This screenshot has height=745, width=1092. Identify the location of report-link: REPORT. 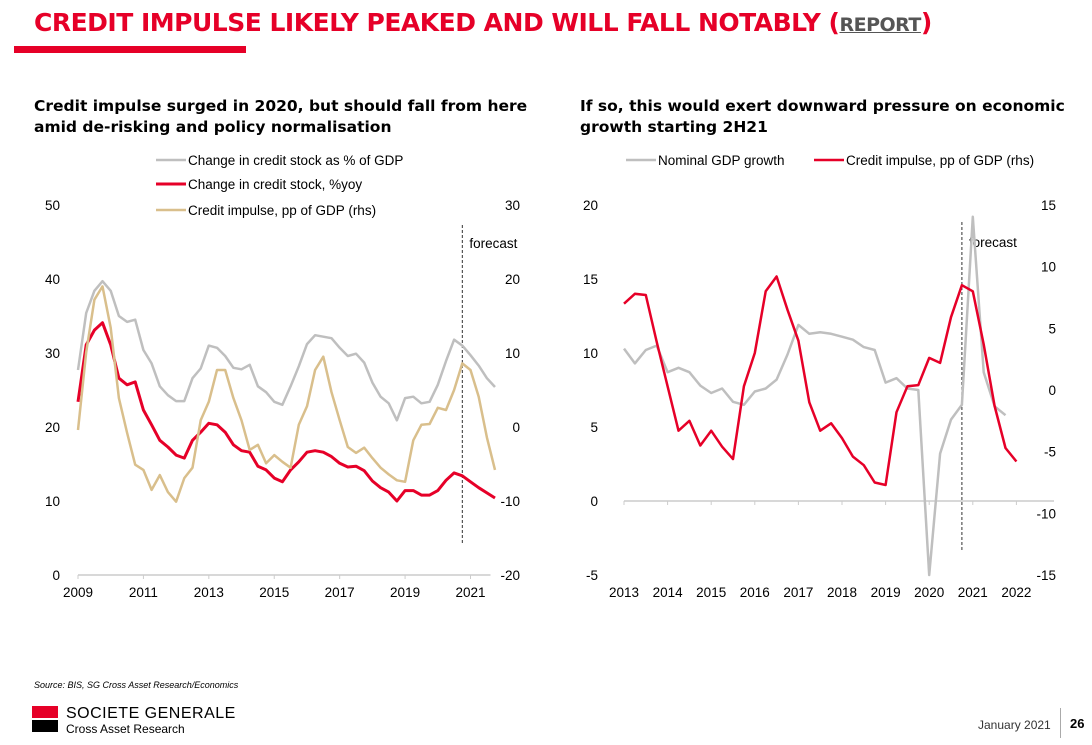
(880, 25).